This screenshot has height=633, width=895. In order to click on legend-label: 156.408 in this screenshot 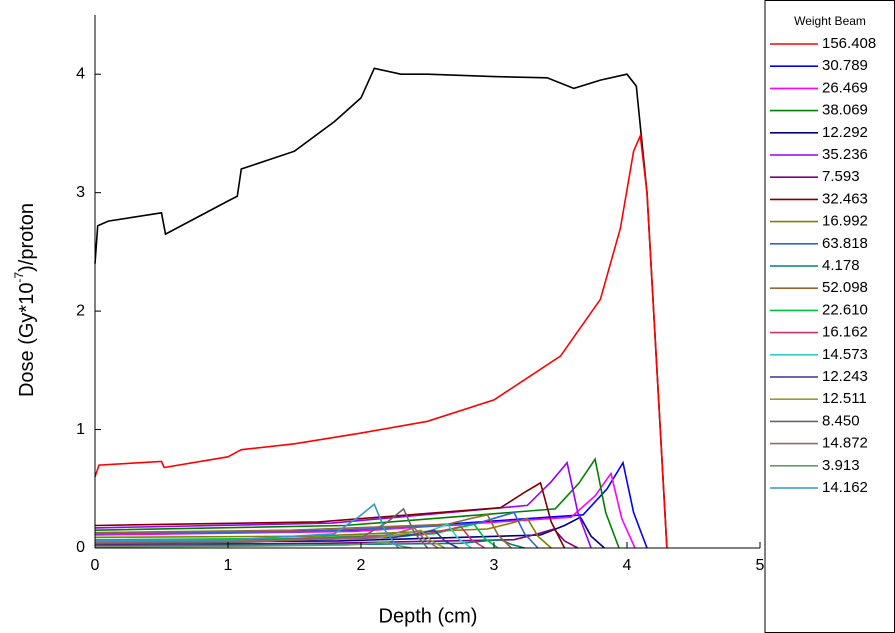, I will do `click(849, 43)`.